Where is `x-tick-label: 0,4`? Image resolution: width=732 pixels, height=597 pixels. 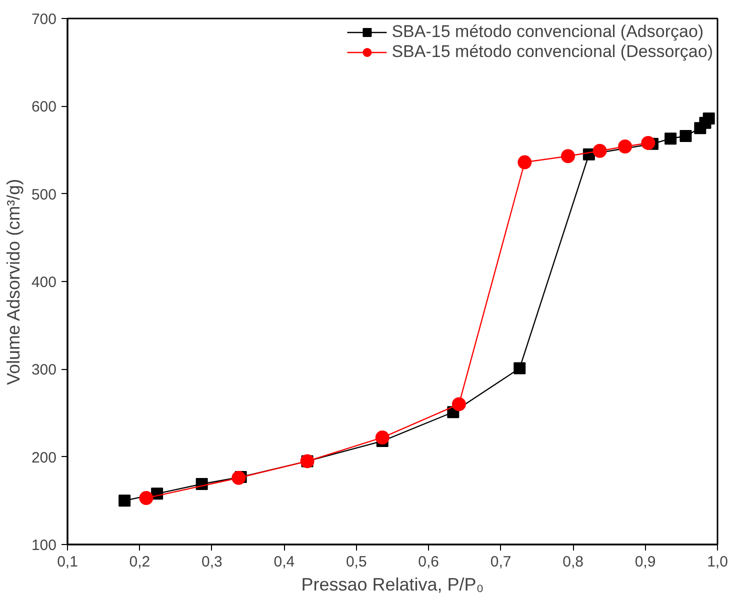 x-tick-label: 0,4 is located at coordinates (284, 562).